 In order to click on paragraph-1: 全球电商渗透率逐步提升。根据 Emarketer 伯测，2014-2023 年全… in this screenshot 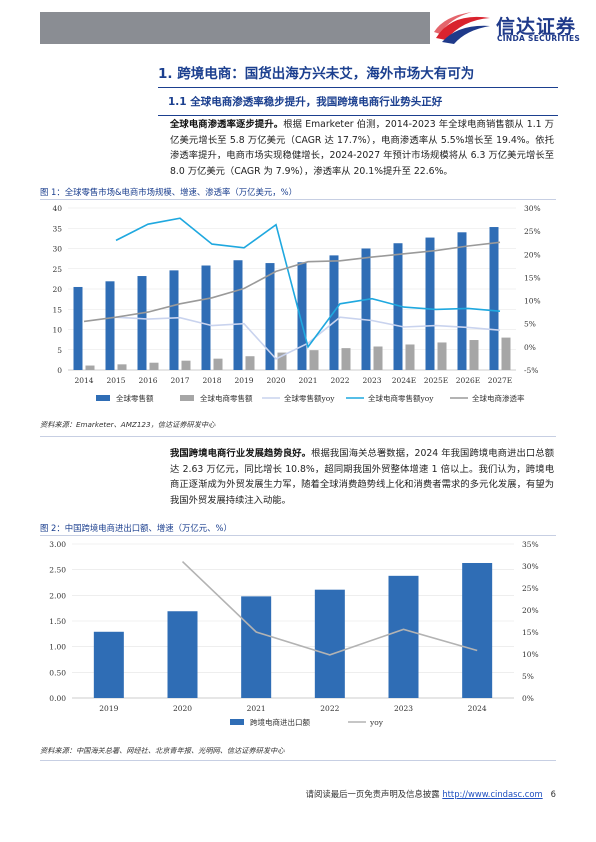, I will do `click(362, 148)`.